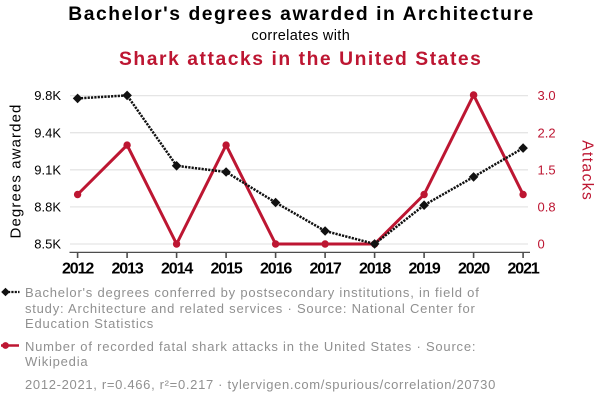 This screenshot has height=408, width=600. Describe the element at coordinates (325, 269) in the screenshot. I see `svg-text: 2017` at that location.